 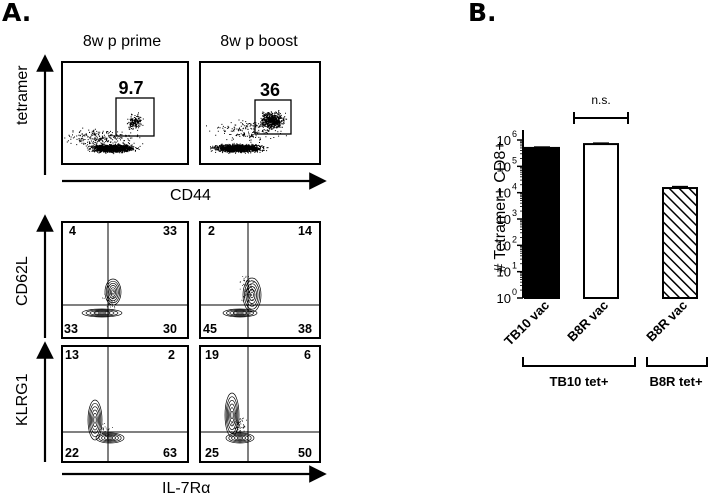 I want to click on tetramer-plot-boost, so click(x=260, y=113).